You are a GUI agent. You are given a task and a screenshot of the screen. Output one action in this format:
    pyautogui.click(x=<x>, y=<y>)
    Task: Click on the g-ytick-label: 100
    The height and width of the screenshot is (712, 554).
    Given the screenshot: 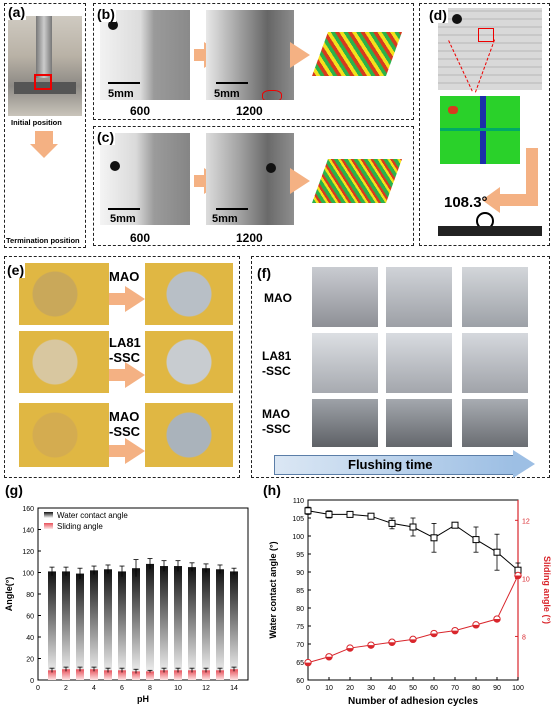 What is the action you would take?
    pyautogui.click(x=28, y=574)
    